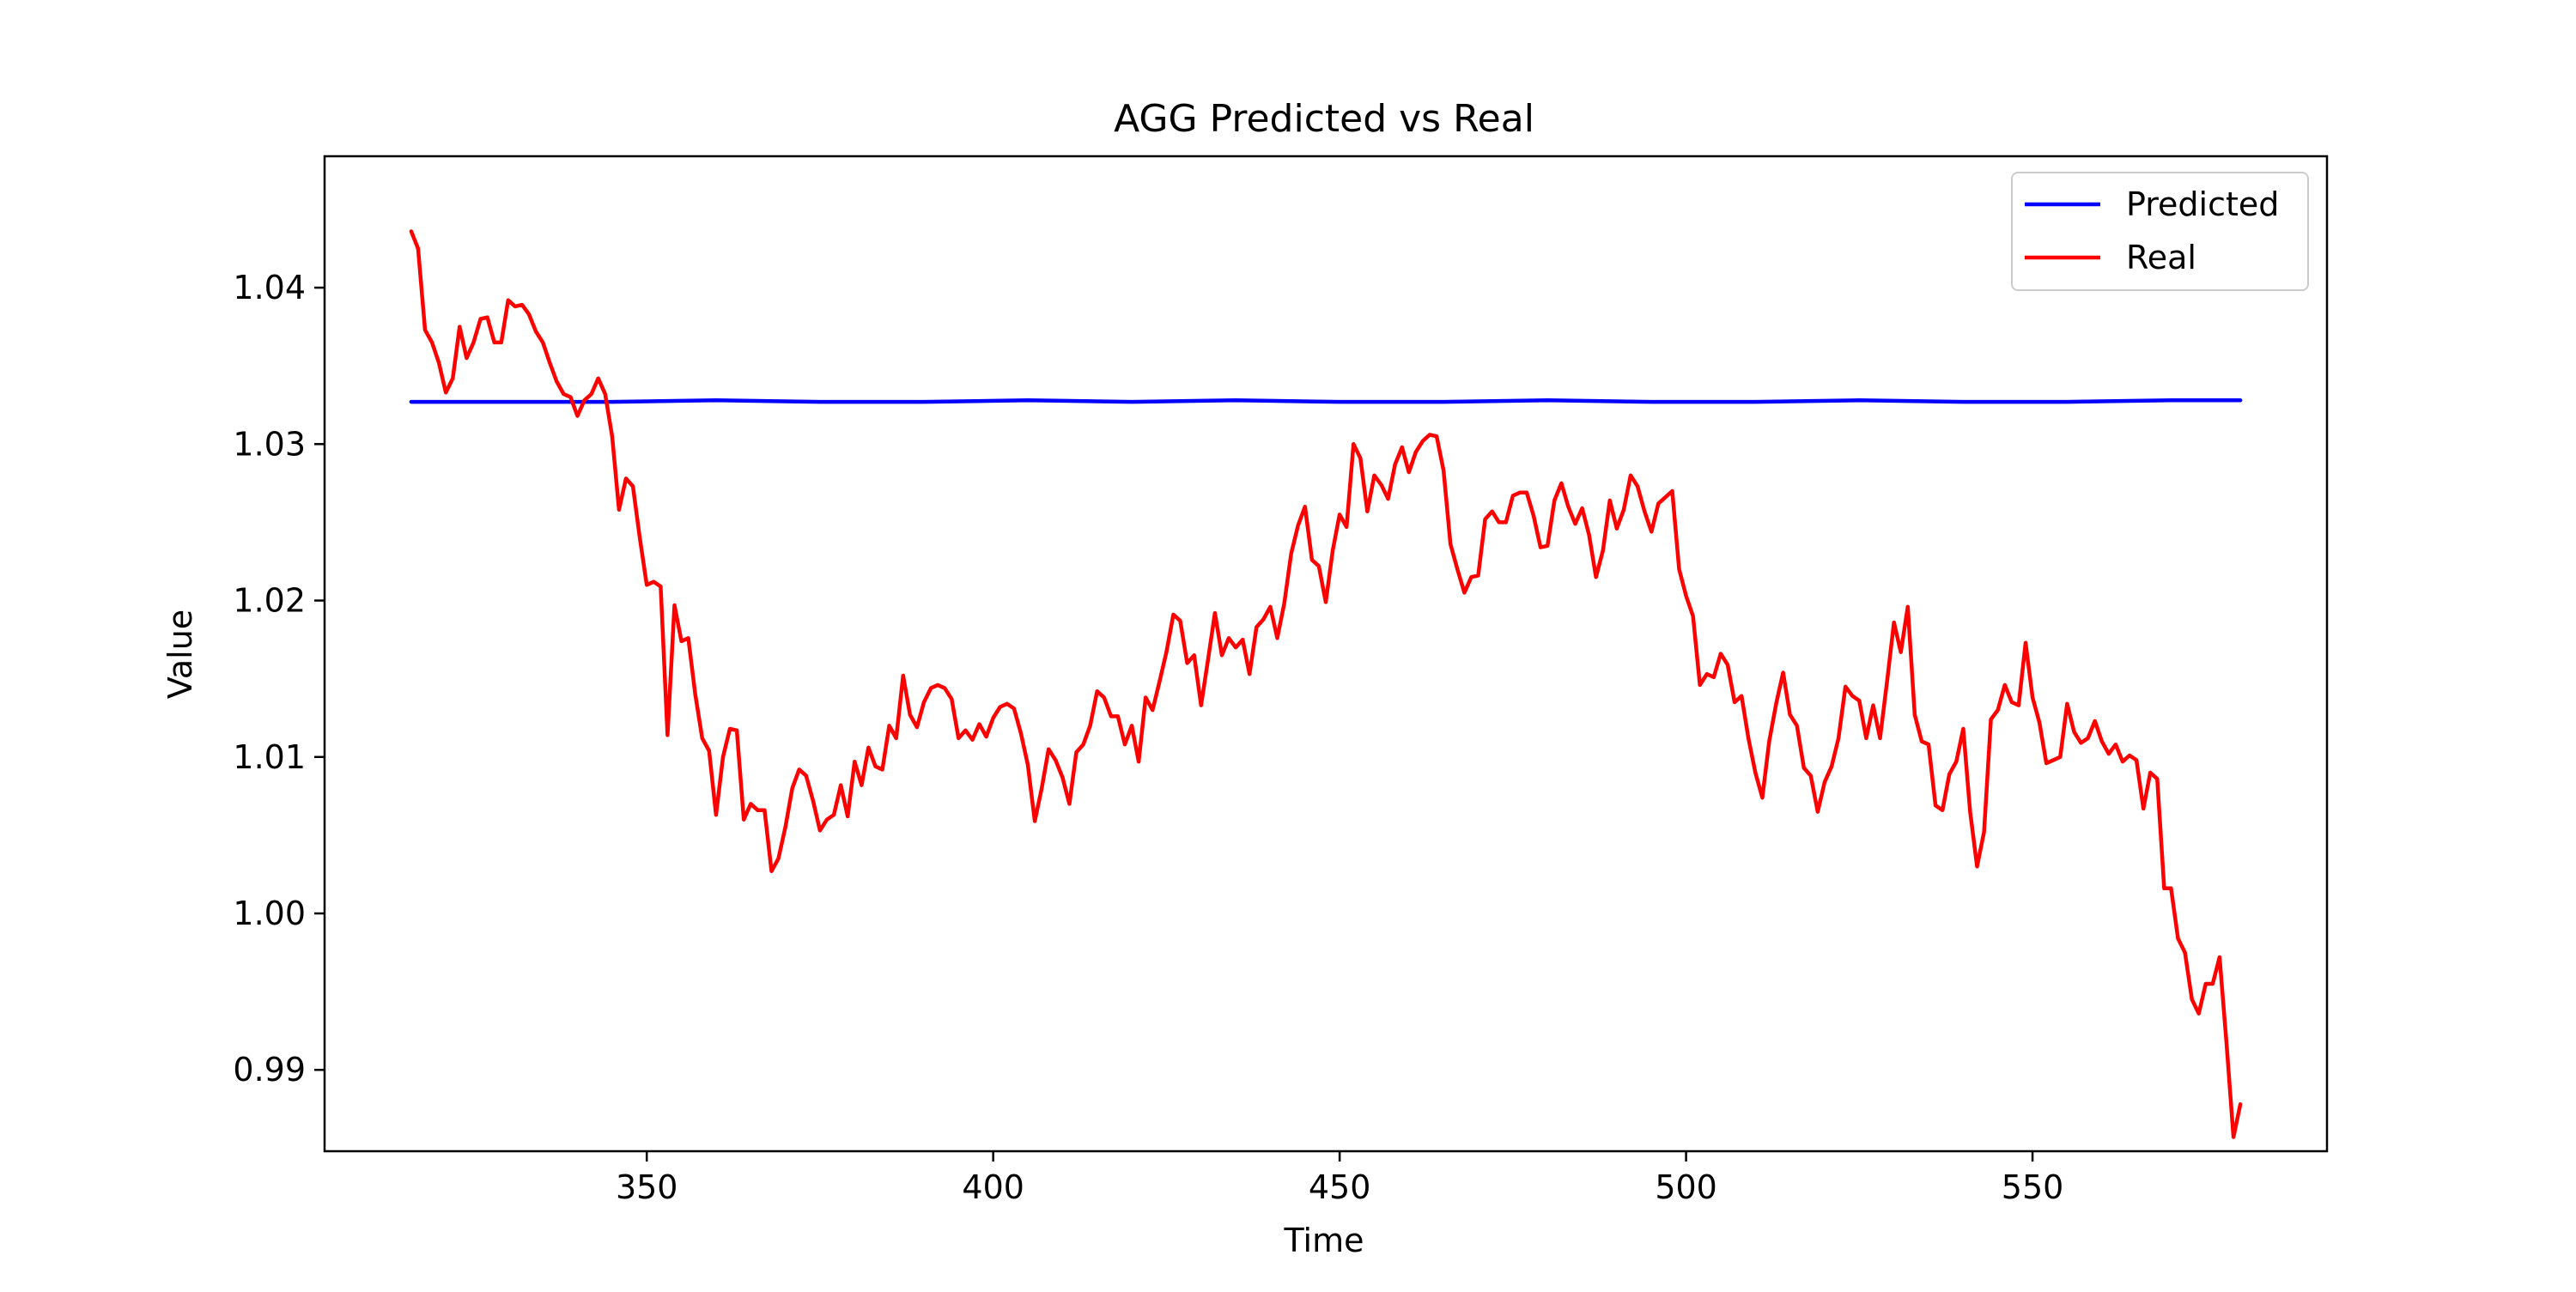 The height and width of the screenshot is (1292, 2576). I want to click on y-tick-label: 0.99, so click(269, 1070).